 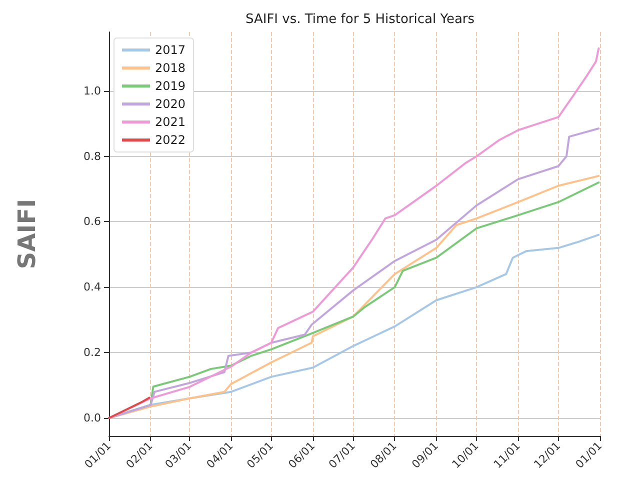 What do you see at coordinates (170, 104) in the screenshot?
I see `legend-label: 2020` at bounding box center [170, 104].